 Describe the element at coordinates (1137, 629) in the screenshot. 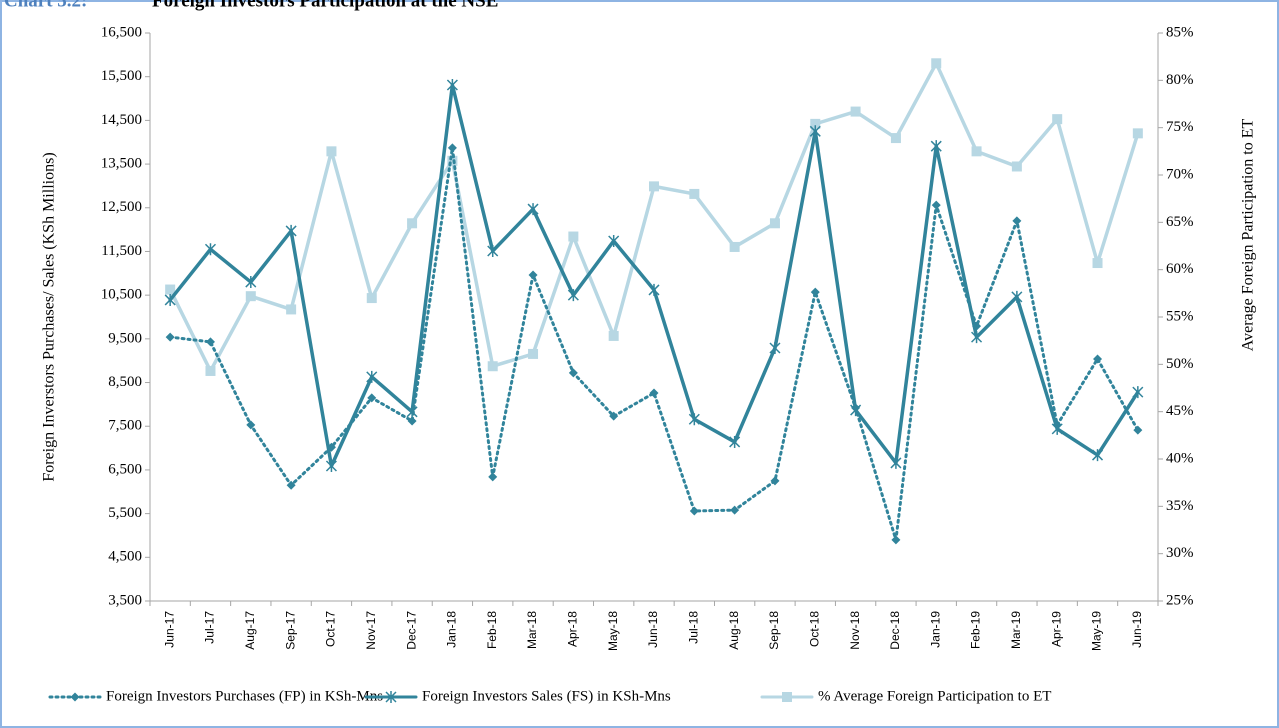

I see `x-tick-label: Jun-19` at that location.